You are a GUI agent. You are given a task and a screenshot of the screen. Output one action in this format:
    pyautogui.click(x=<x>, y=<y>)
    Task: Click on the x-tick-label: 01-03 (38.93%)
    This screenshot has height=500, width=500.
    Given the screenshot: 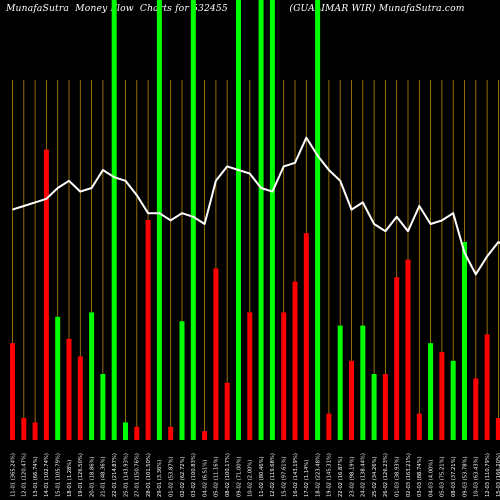 What is the action you would take?
    pyautogui.click(x=398, y=476)
    